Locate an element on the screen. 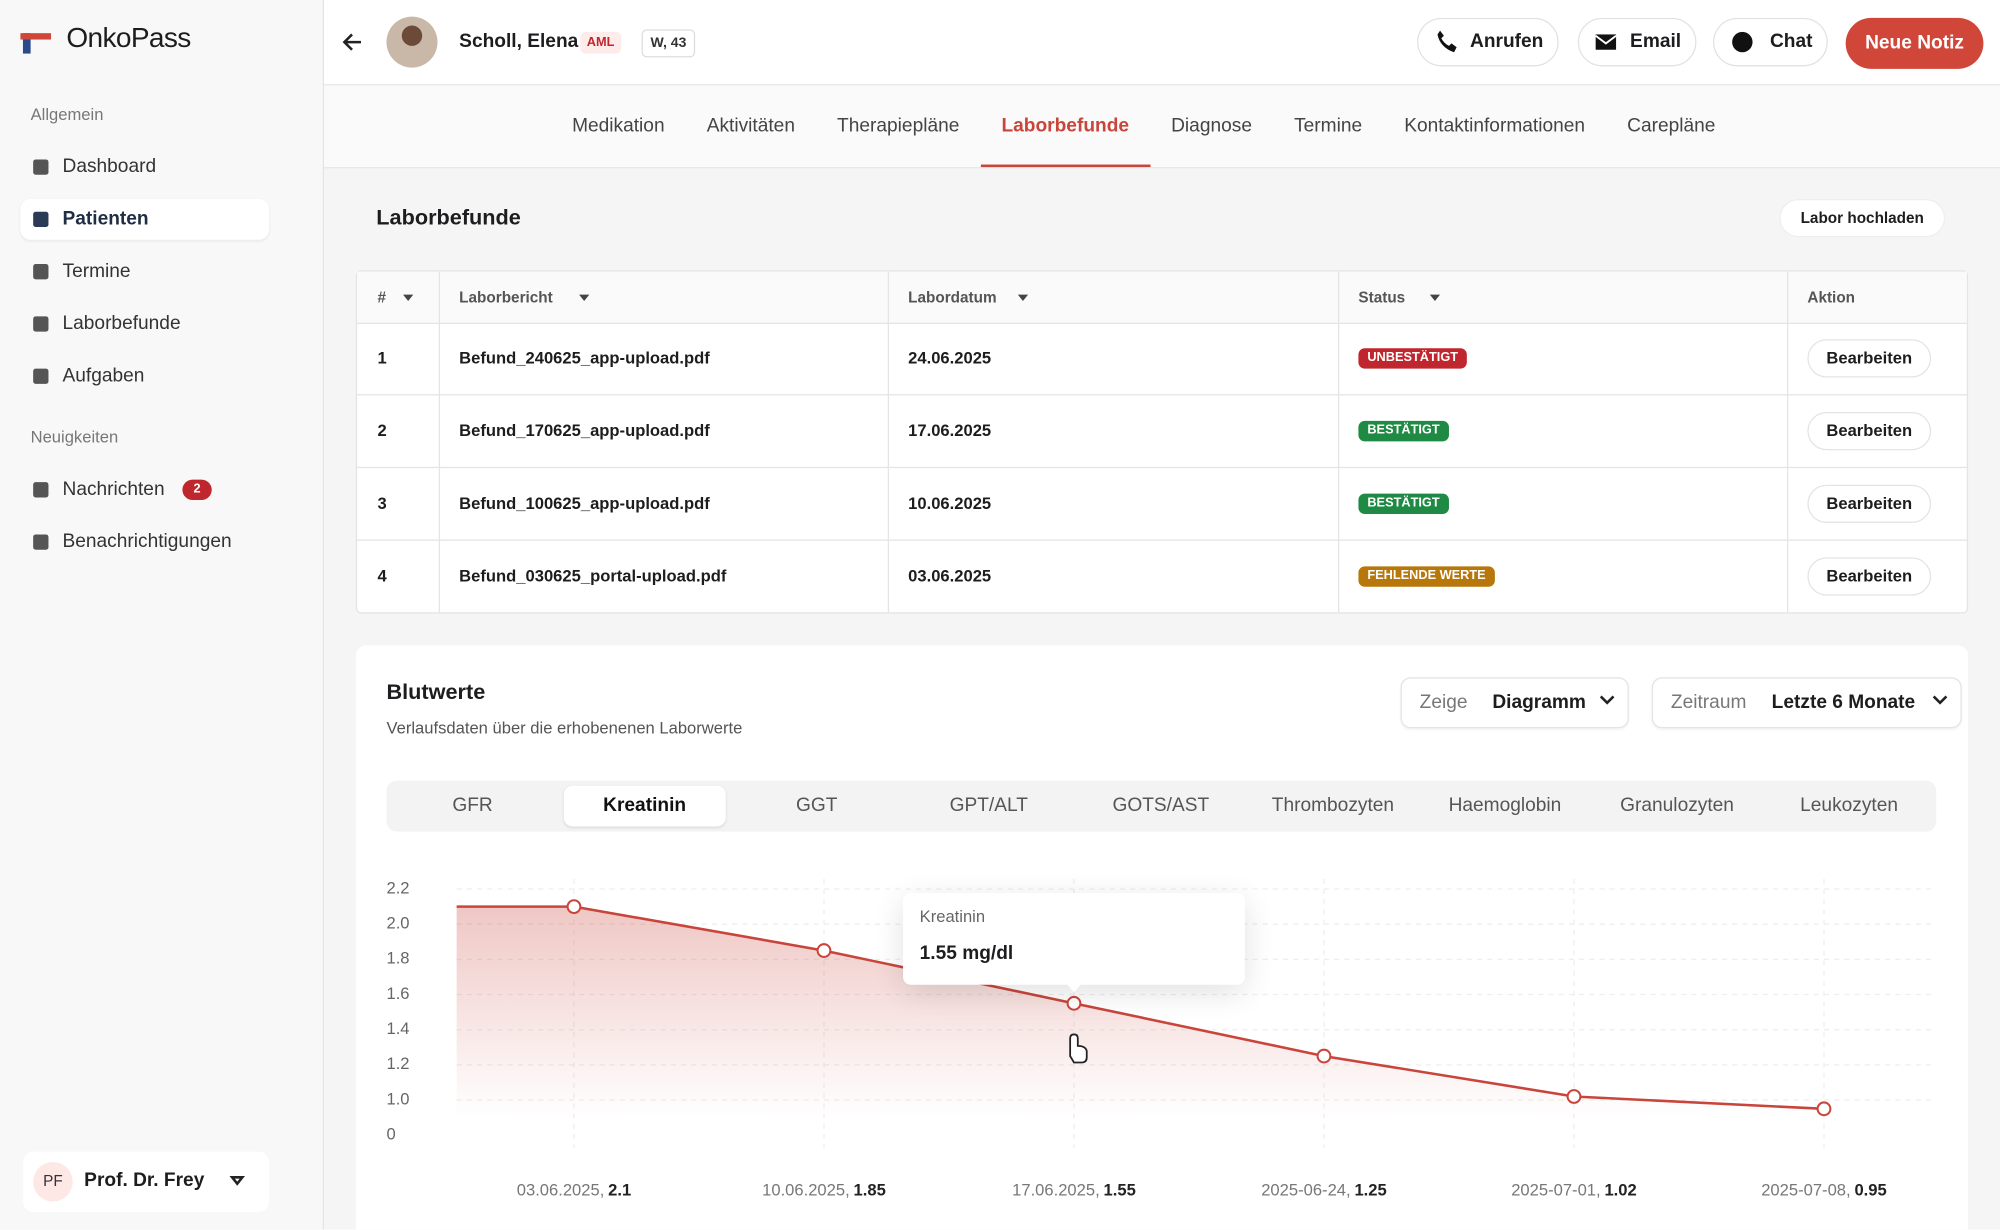 This screenshot has height=1230, width=2000. y-break-label: 0 is located at coordinates (390, 1134).